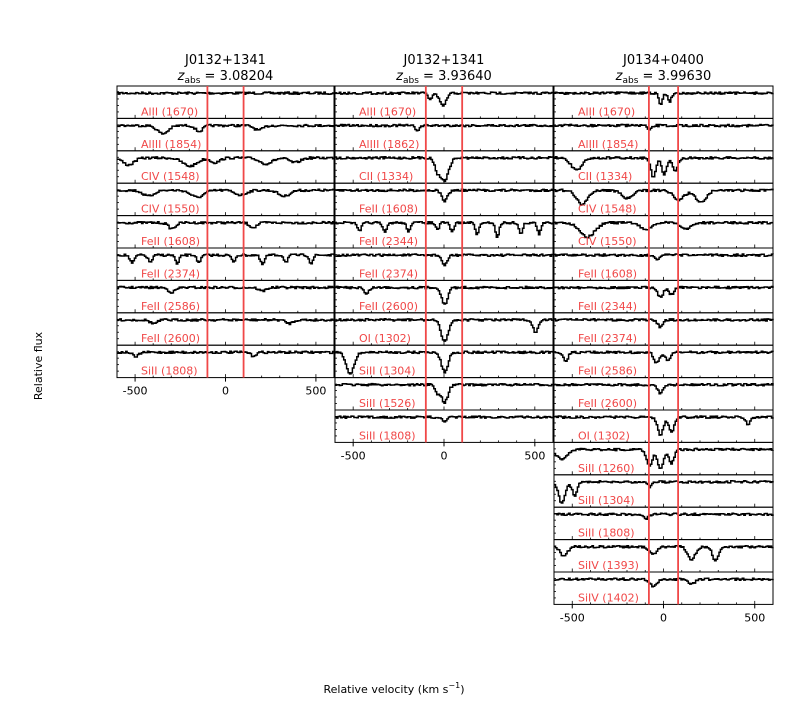 This screenshot has width=788, height=721. What do you see at coordinates (389, 144) in the screenshot?
I see `ion-label: AlIII (1862)` at bounding box center [389, 144].